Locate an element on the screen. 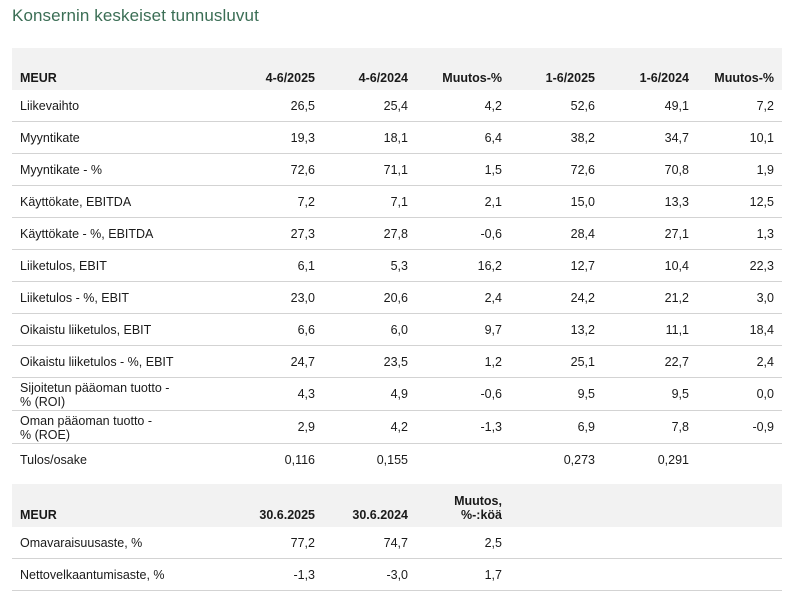  cell-value: 23,0 is located at coordinates (267, 297).